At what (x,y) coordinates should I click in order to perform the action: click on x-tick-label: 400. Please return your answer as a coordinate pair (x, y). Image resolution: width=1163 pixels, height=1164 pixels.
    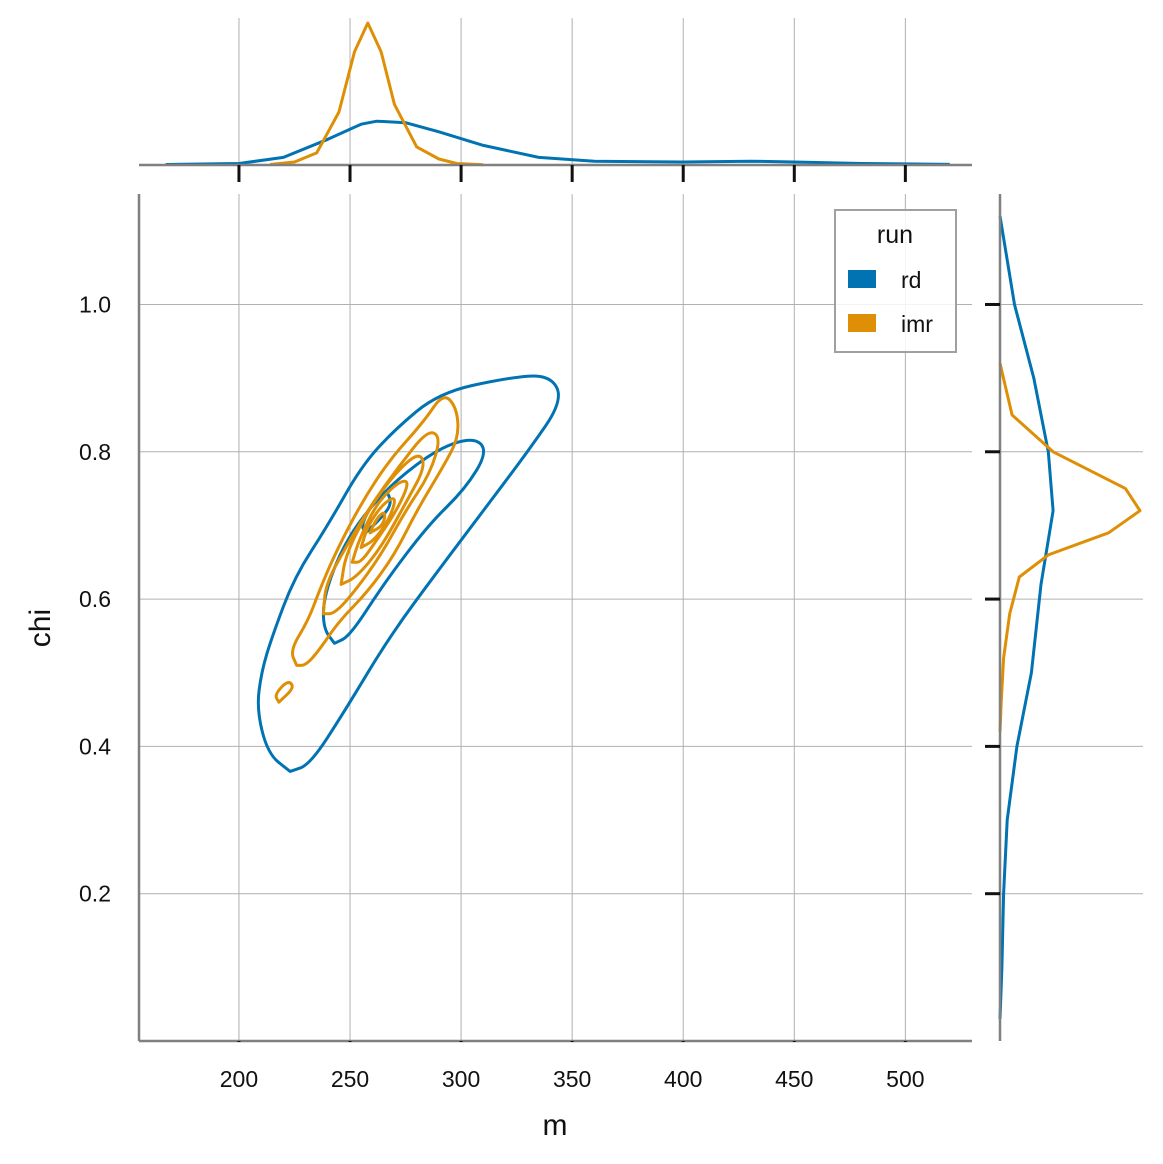
    Looking at the image, I should click on (683, 1079).